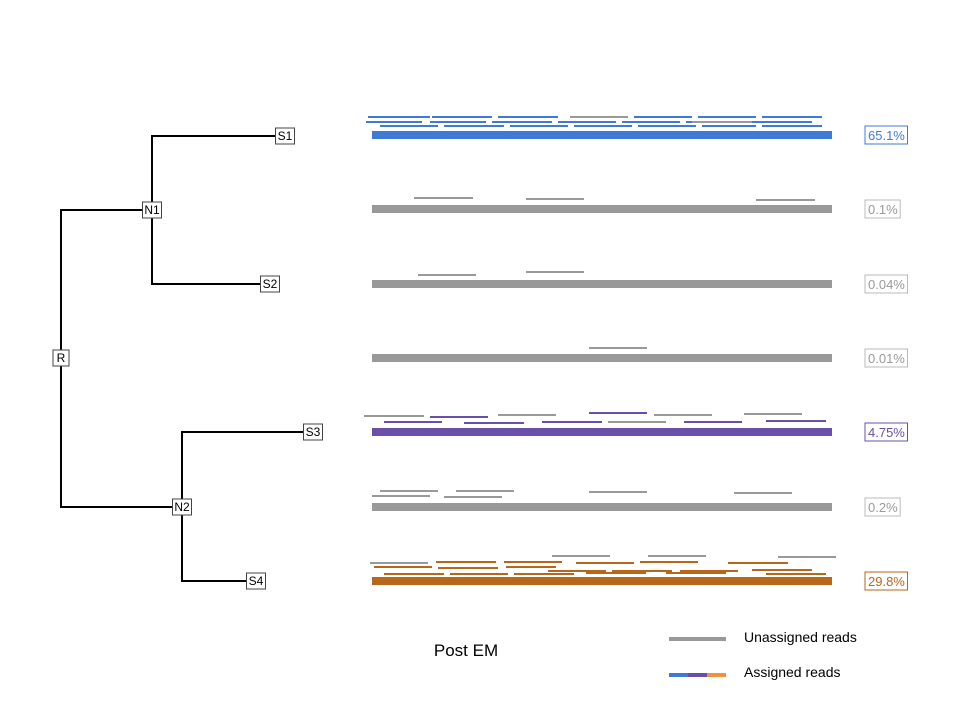 Image resolution: width=960 pixels, height=720 pixels. I want to click on tree-node-s3: S3, so click(313, 432).